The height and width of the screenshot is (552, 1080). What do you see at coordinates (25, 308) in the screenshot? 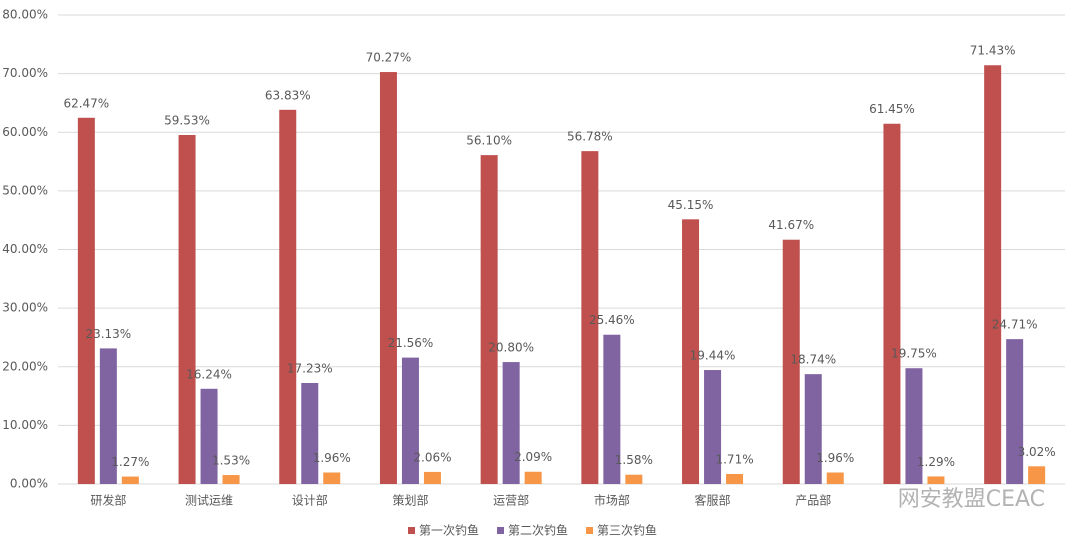
I see `y-tick-label: 30.00%` at bounding box center [25, 308].